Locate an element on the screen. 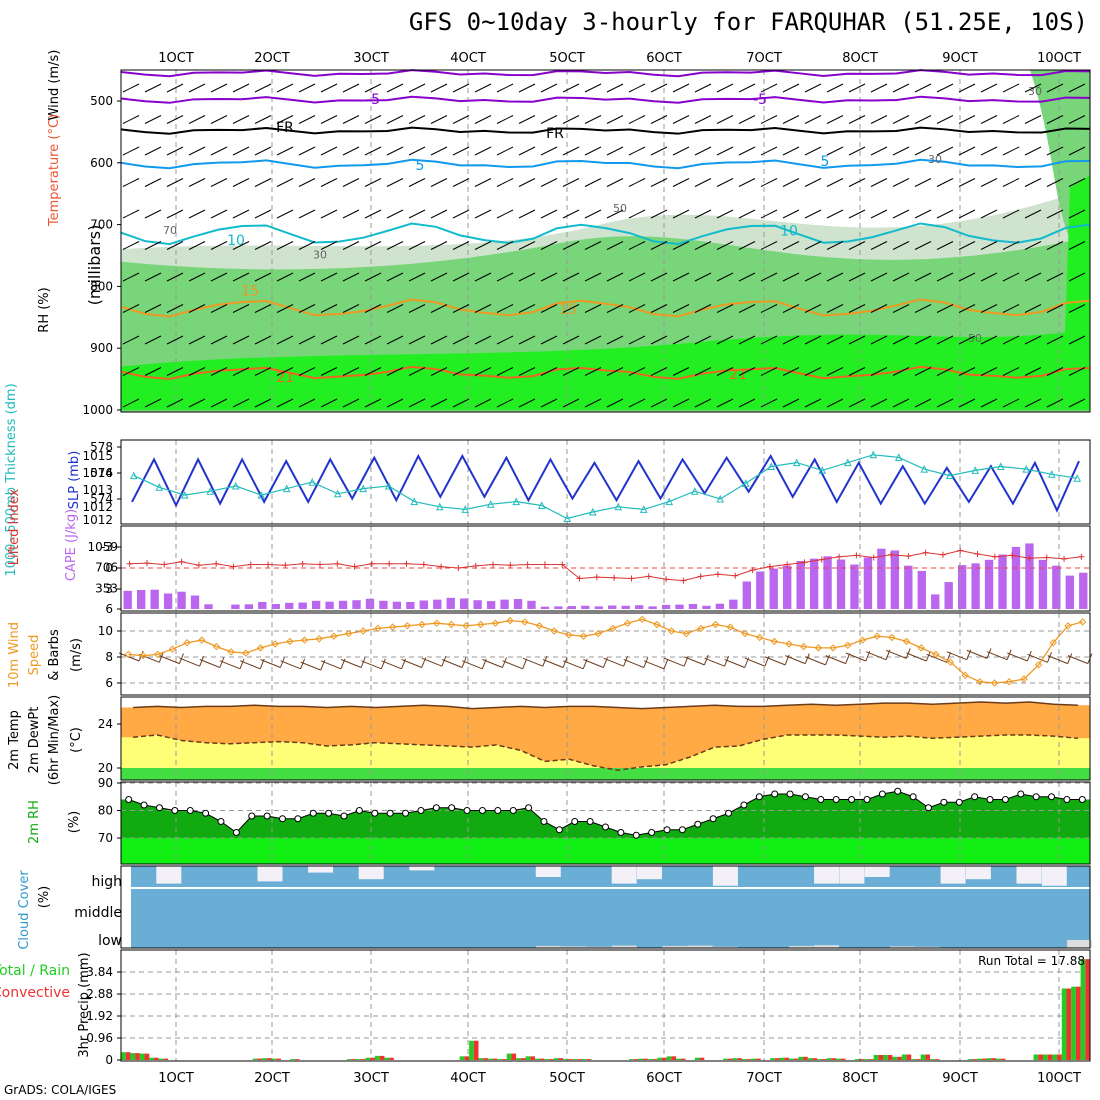 Image resolution: width=1100 pixels, height=1100 pixels. cape-tick-label: 706 is located at coordinates (106, 568).